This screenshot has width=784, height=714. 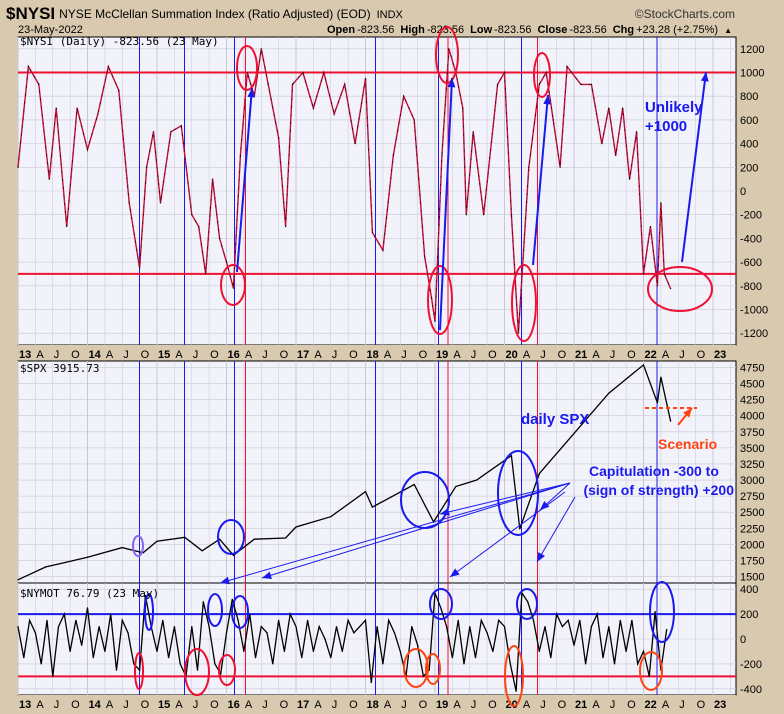 What do you see at coordinates (512, 30) in the screenshot?
I see `low-value: -823.56` at bounding box center [512, 30].